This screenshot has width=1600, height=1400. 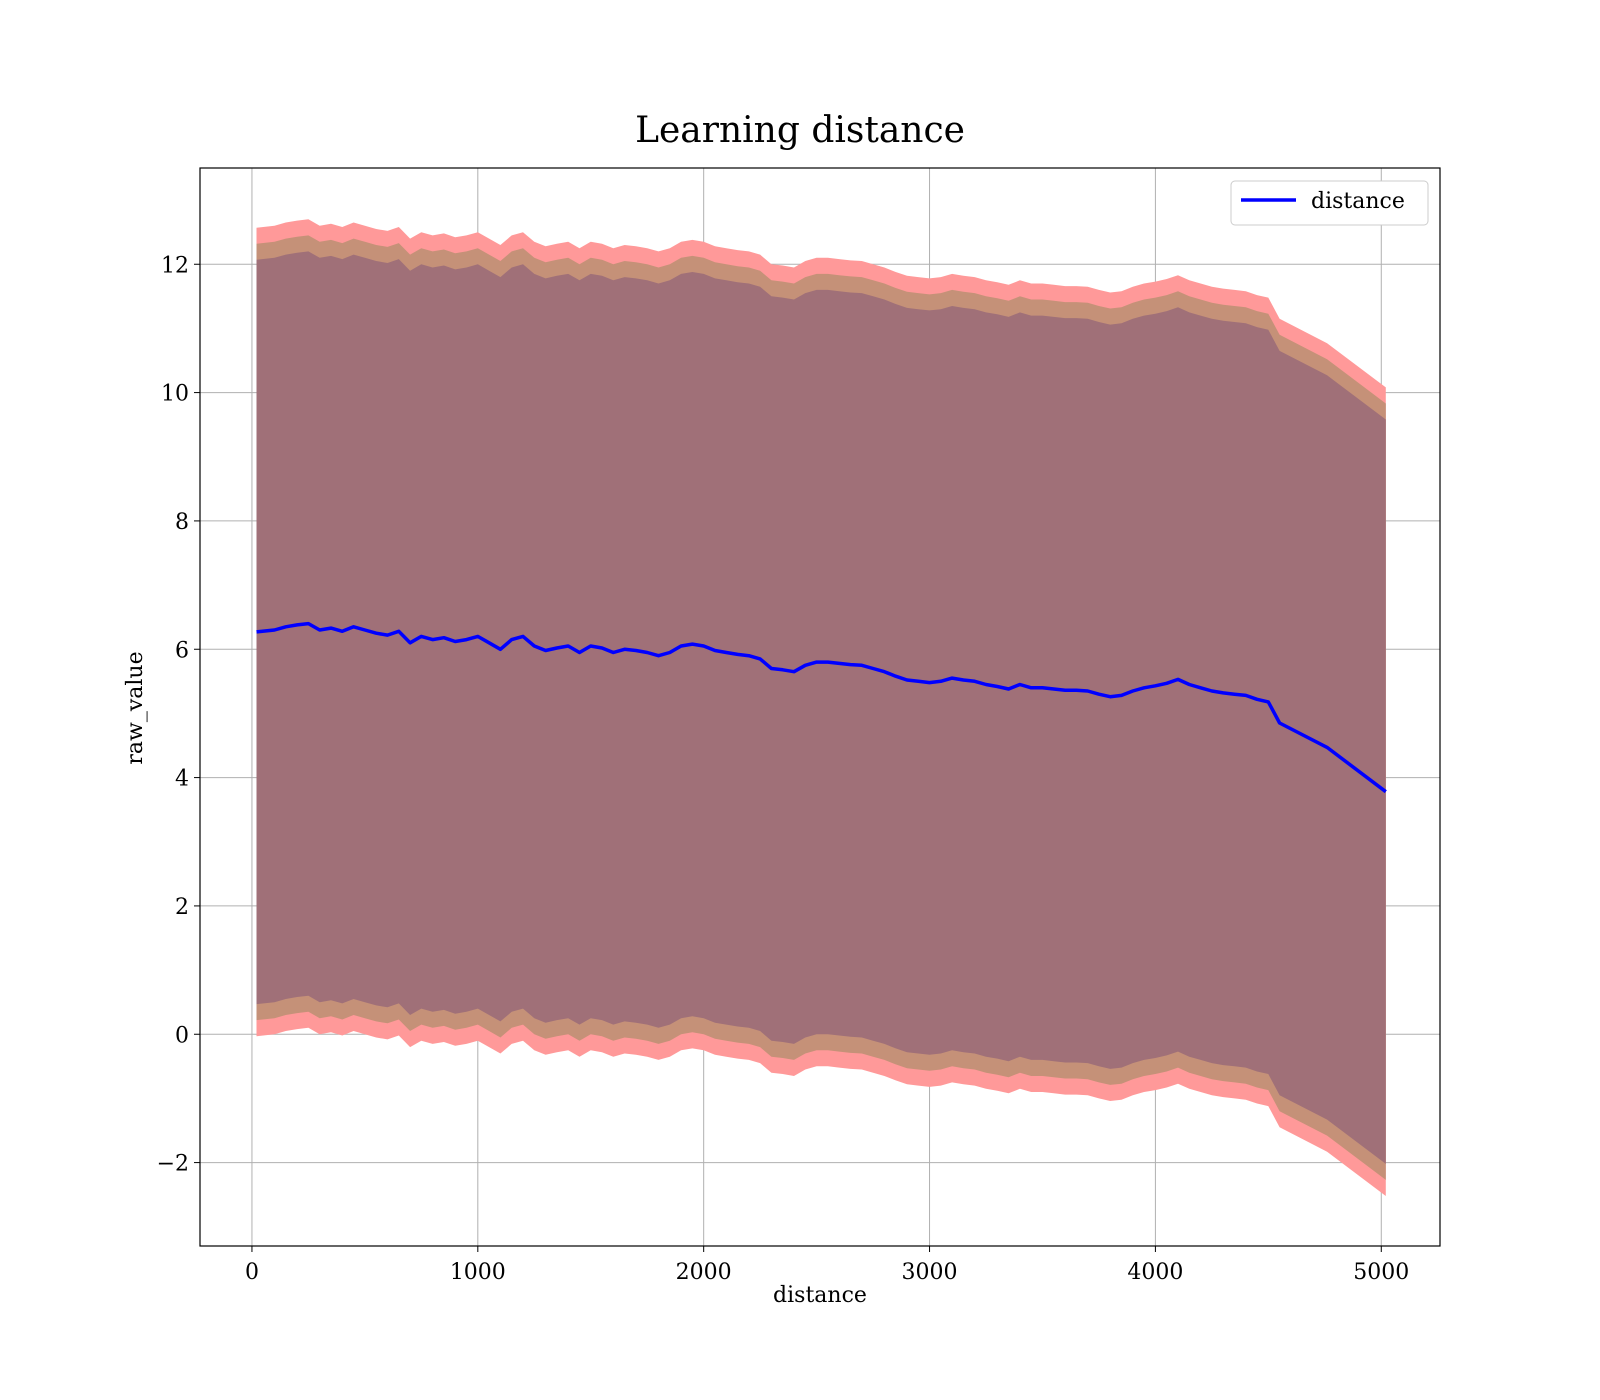 What do you see at coordinates (930, 1272) in the screenshot?
I see `x-tick-label: 3000` at bounding box center [930, 1272].